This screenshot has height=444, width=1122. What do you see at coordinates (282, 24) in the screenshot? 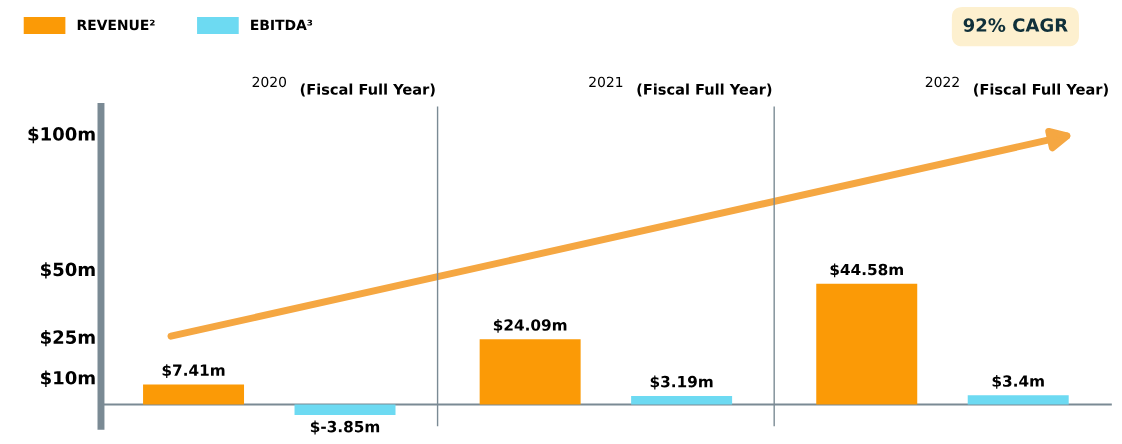
I see `legend-label: EBITDA³` at bounding box center [282, 24].